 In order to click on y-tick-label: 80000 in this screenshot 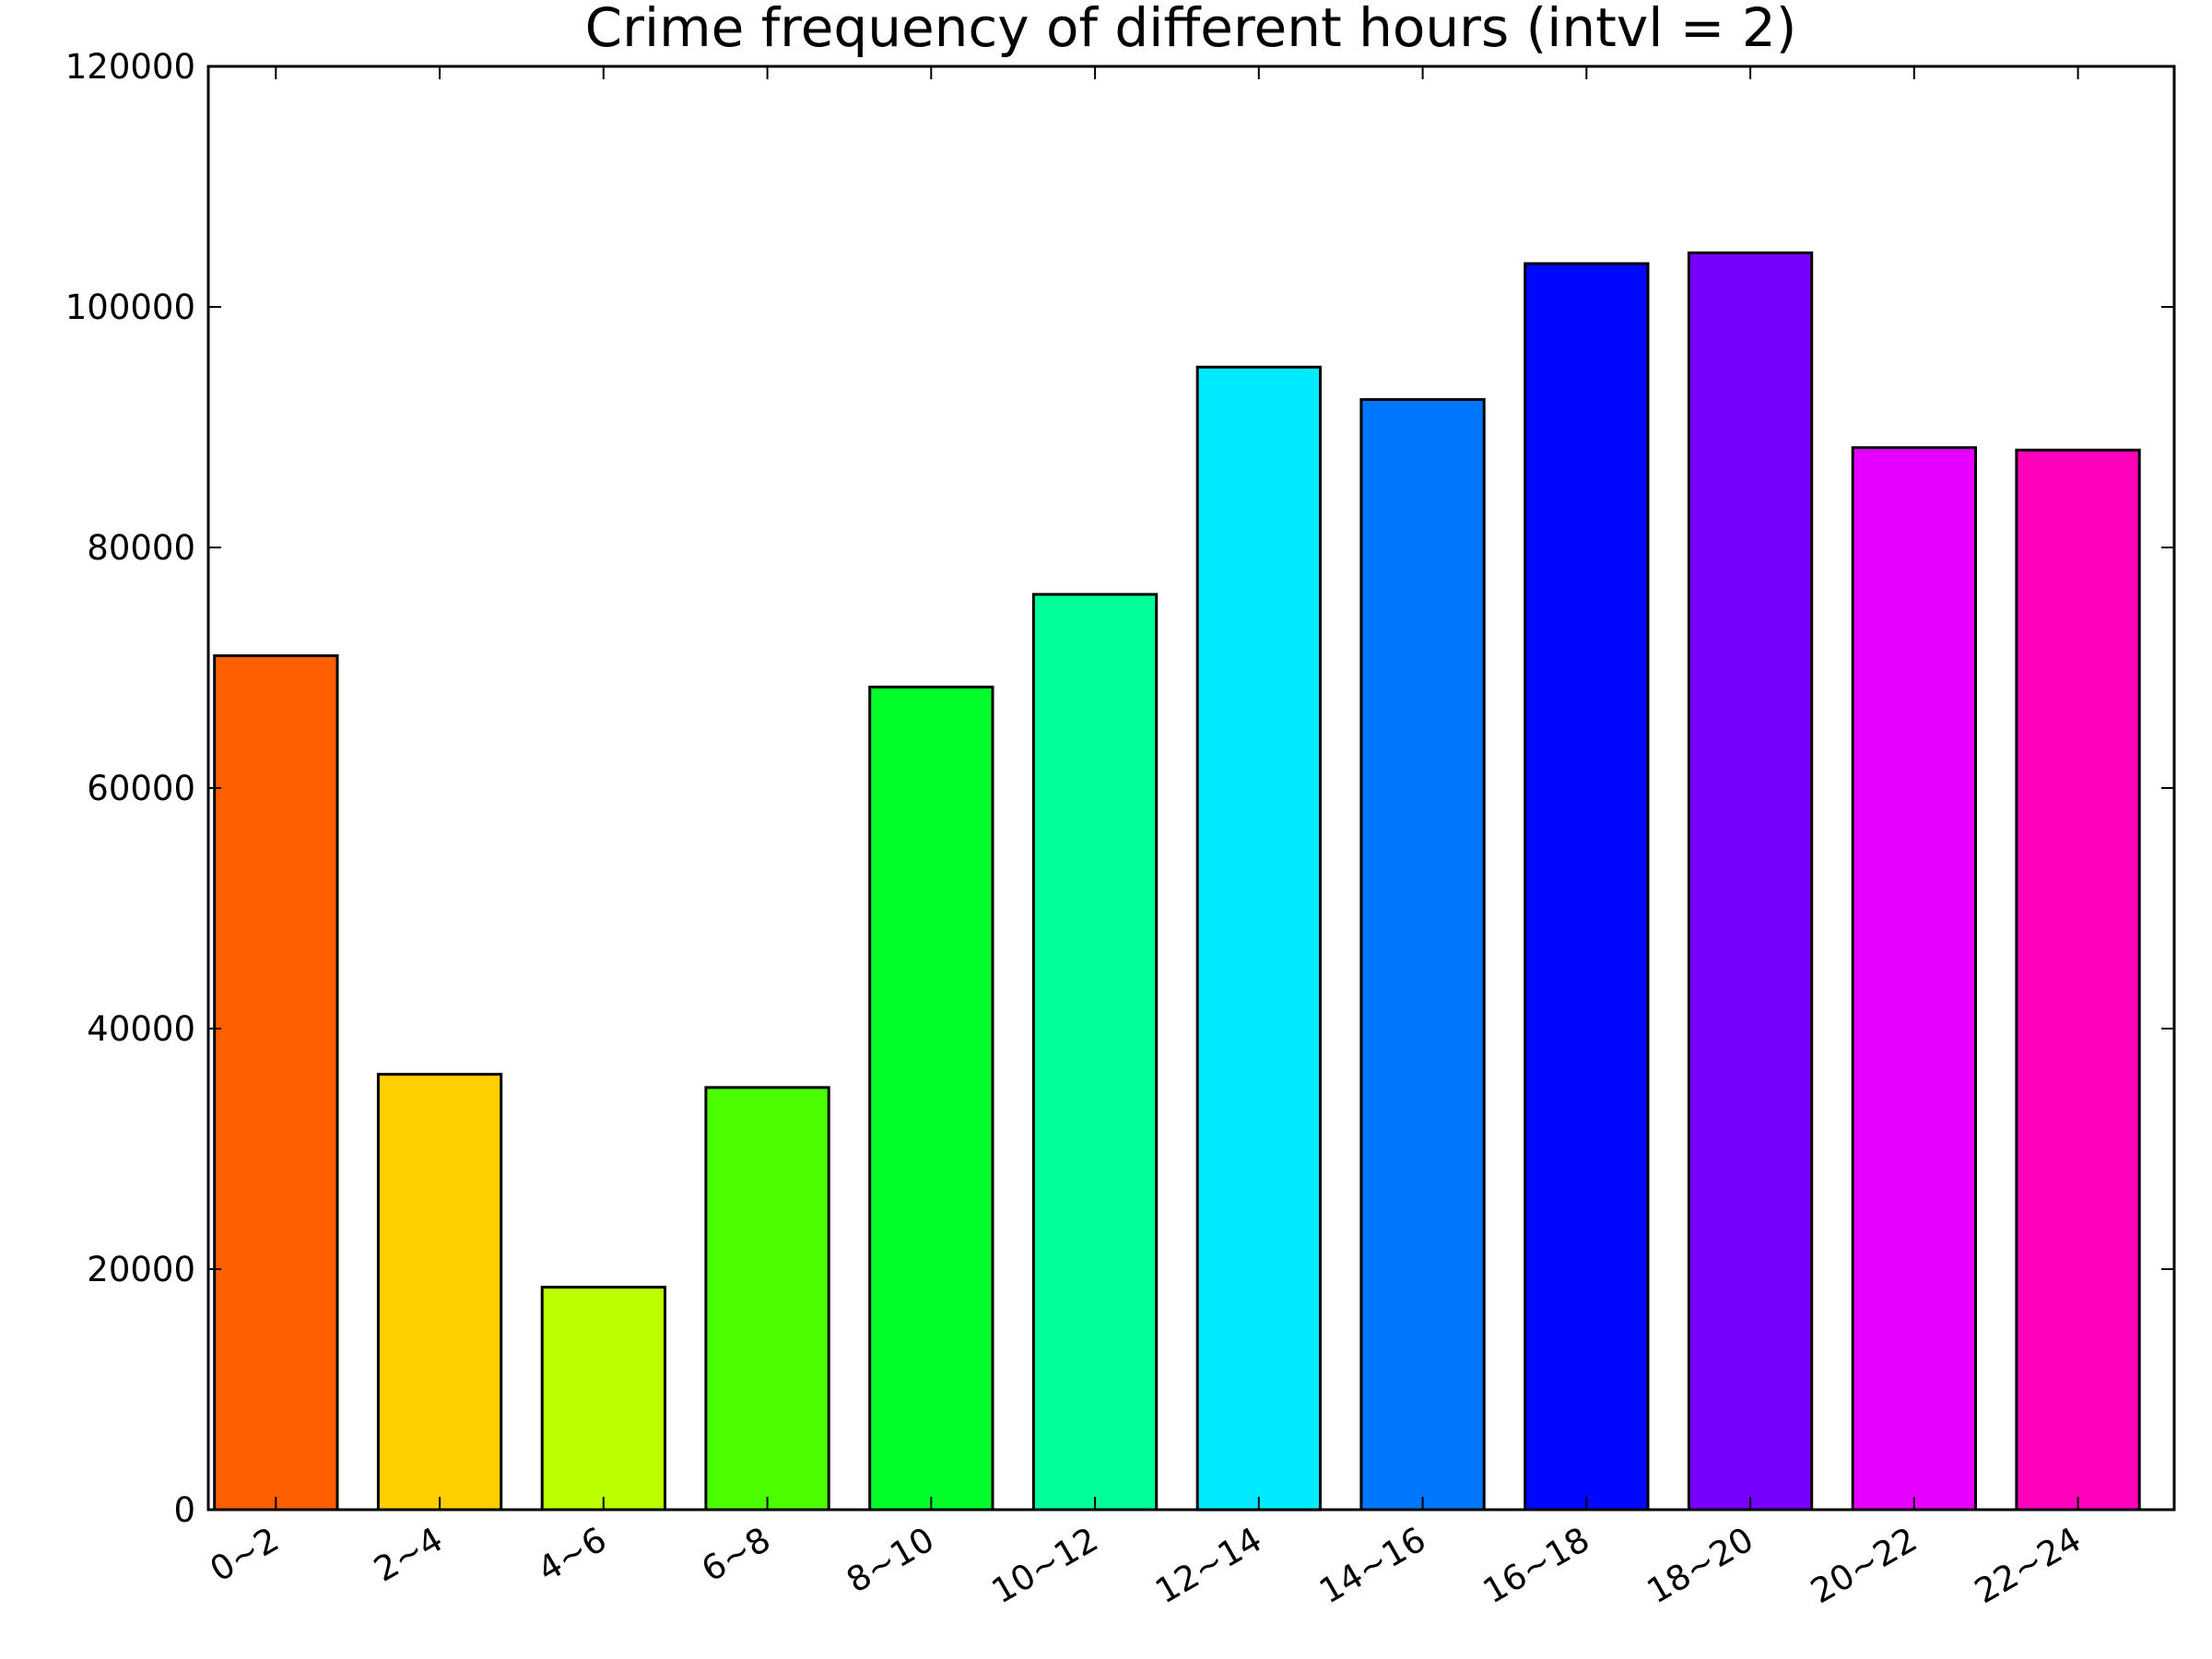, I will do `click(141, 548)`.